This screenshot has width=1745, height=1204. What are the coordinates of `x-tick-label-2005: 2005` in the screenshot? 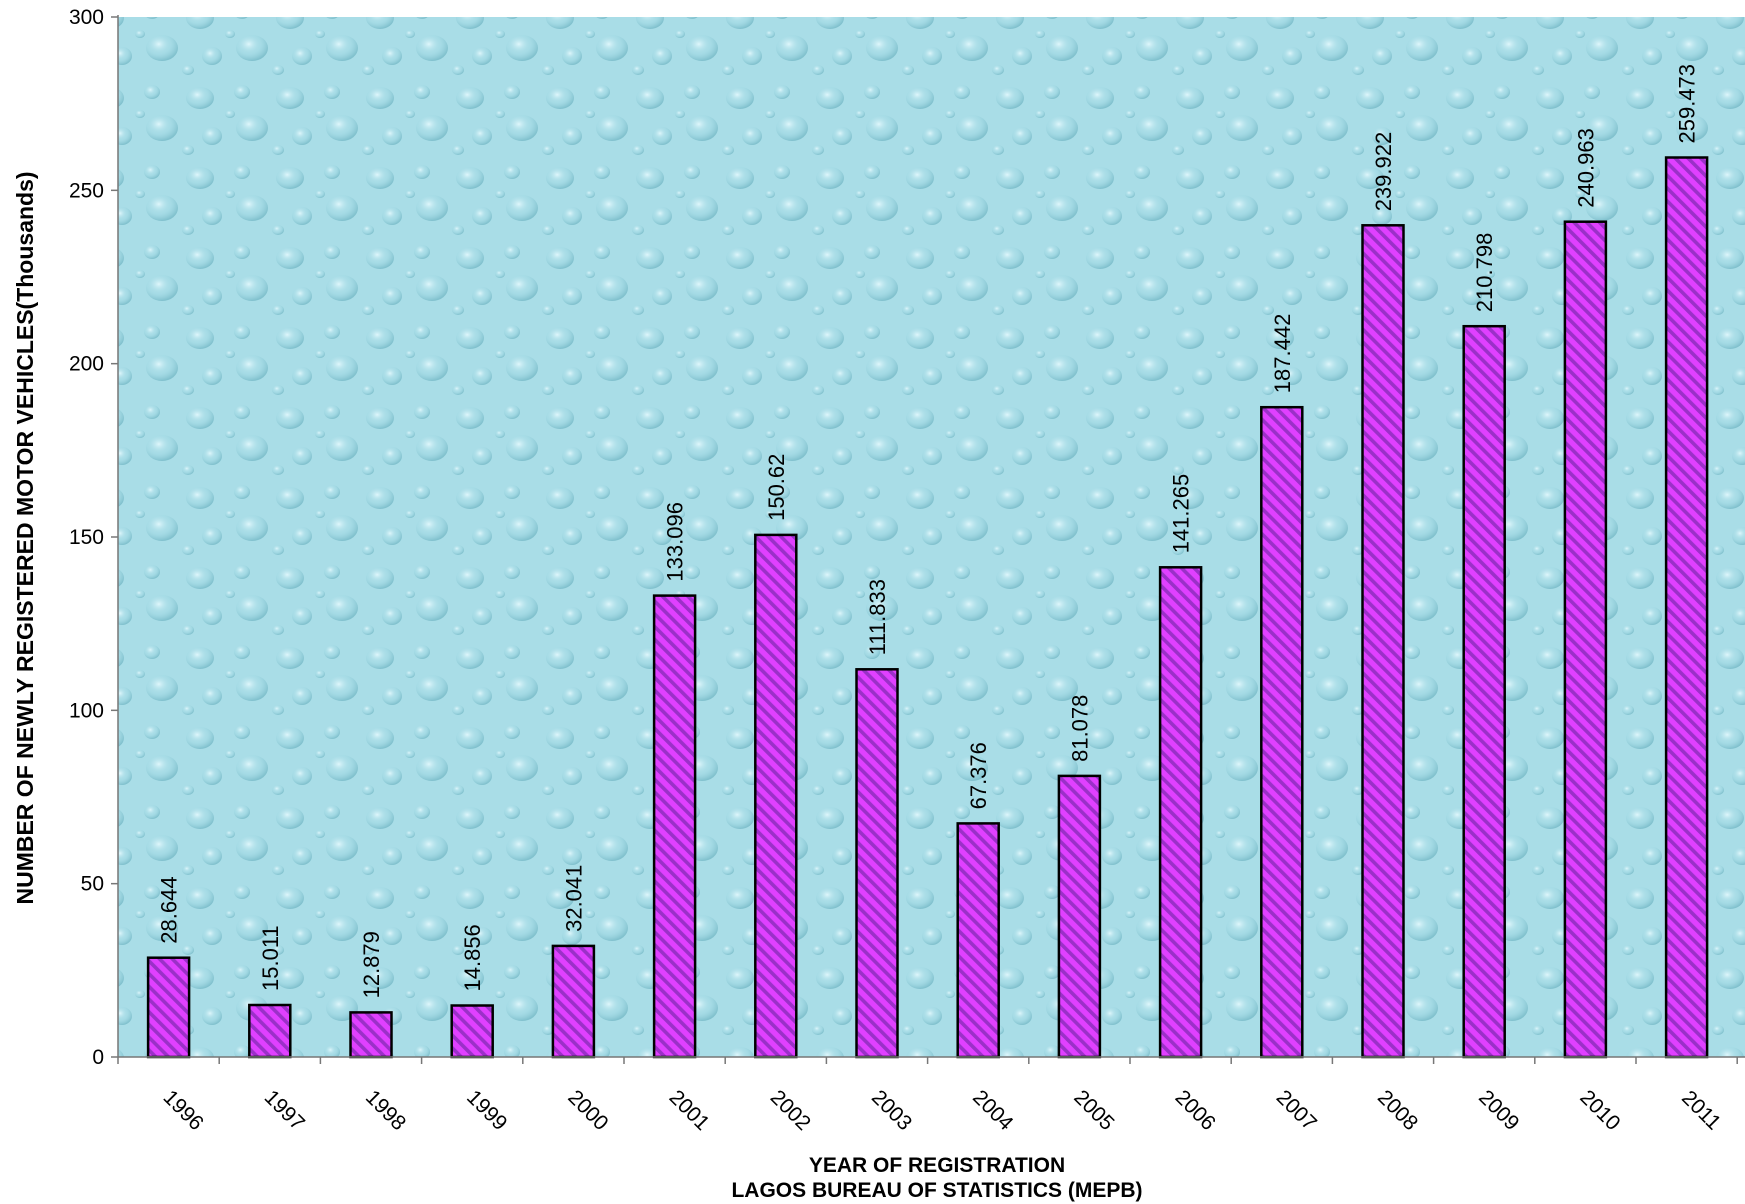 It's located at (1093, 1110).